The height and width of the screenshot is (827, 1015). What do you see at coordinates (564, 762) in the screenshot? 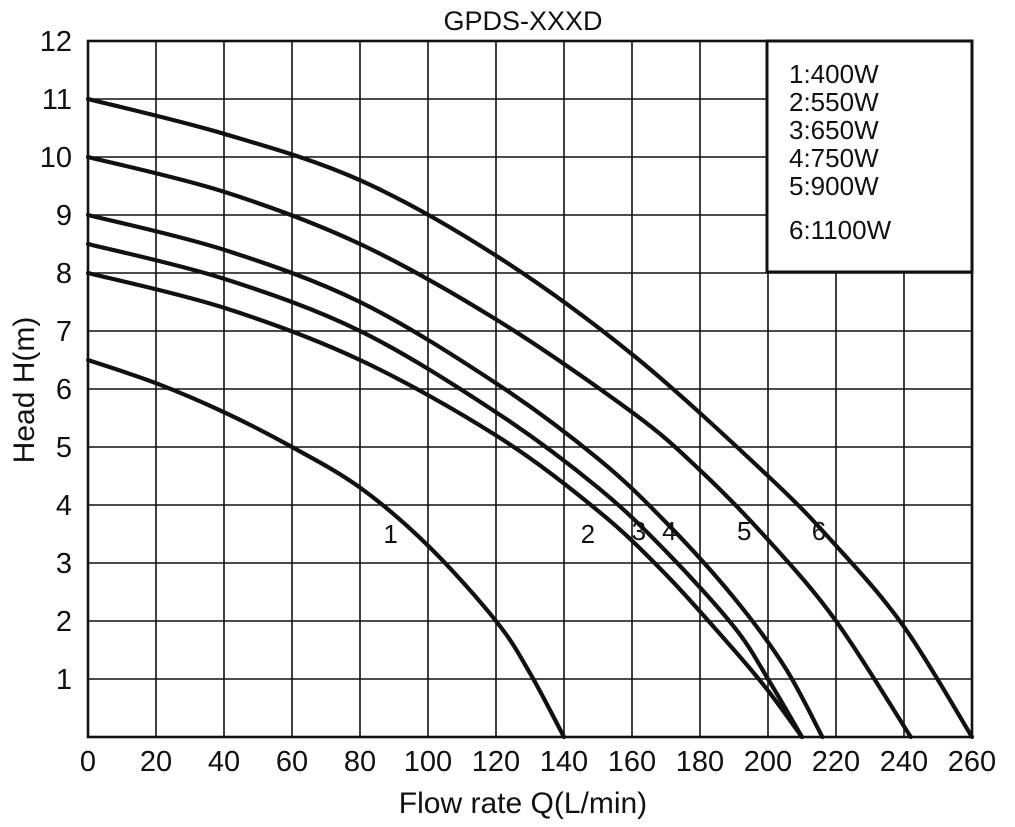
I see `x-tick-label: 140` at bounding box center [564, 762].